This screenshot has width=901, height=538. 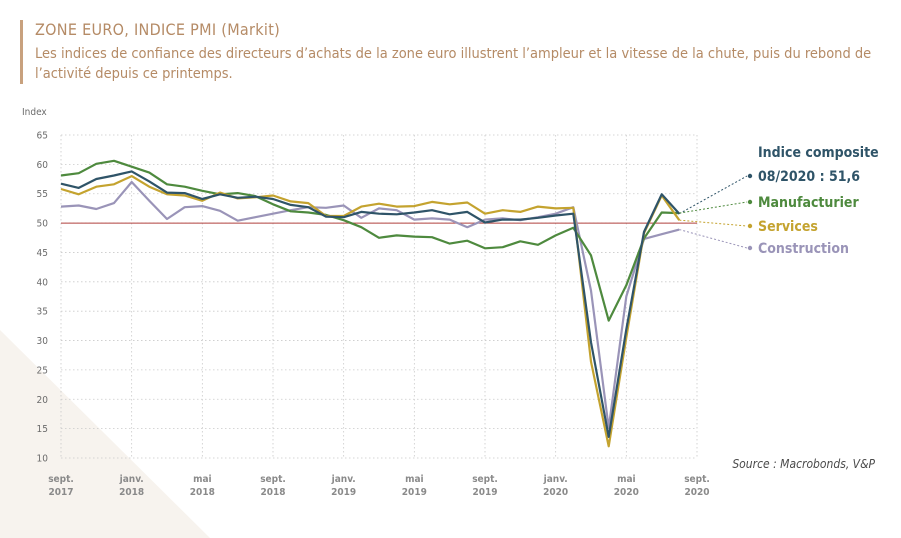 What do you see at coordinates (34, 112) in the screenshot?
I see `y-axis-label: Index` at bounding box center [34, 112].